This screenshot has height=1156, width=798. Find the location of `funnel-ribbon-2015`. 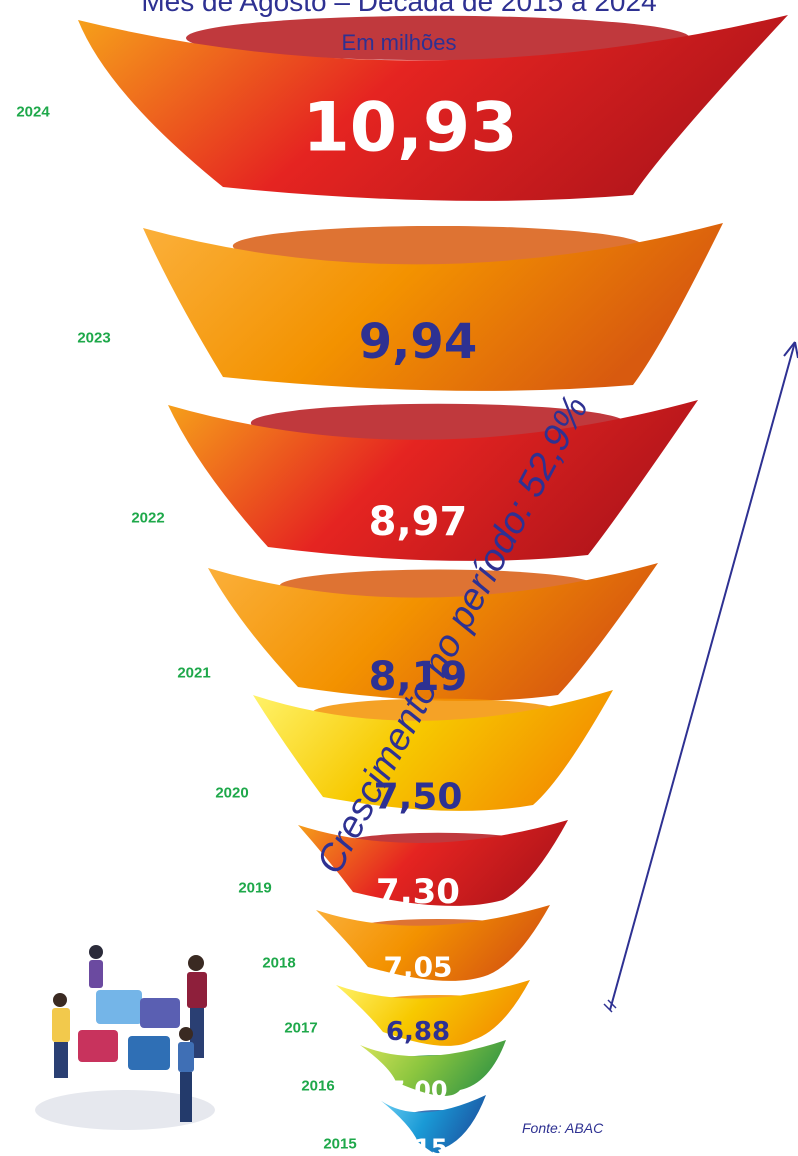

funnel-ribbon-2015 is located at coordinates (433, 1125).